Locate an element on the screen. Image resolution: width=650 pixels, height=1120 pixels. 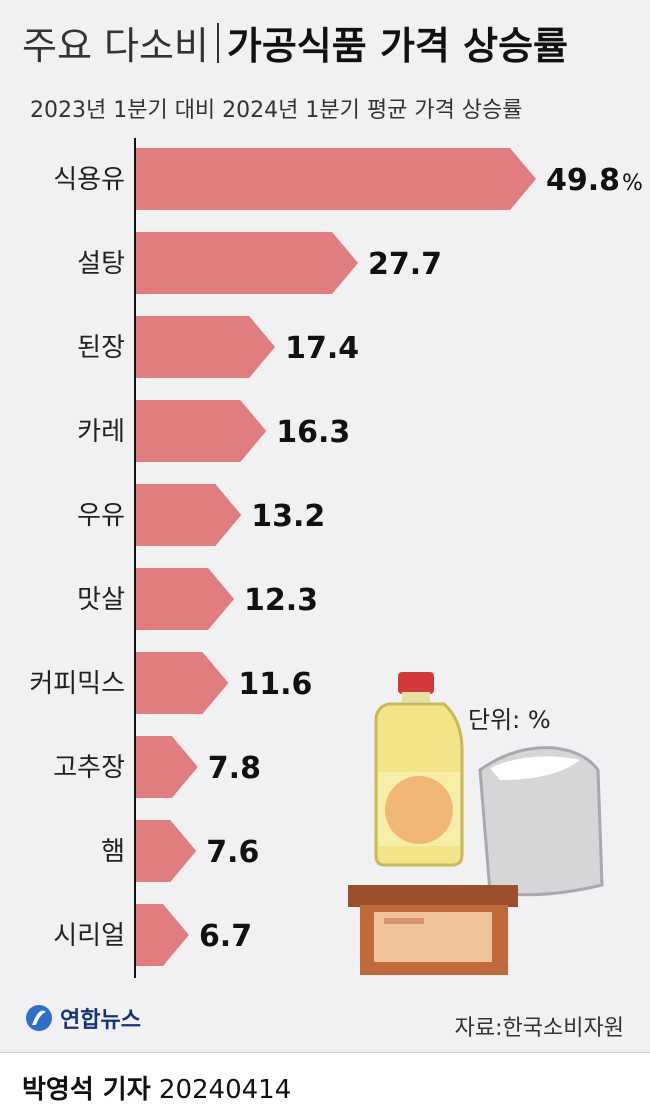
unit-label: 단위: % is located at coordinates (509, 720).